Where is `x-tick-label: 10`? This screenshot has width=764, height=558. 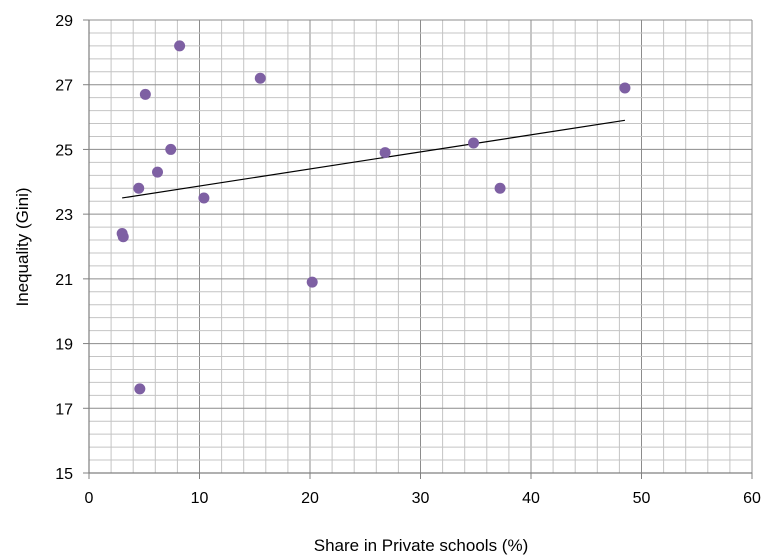 x-tick-label: 10 is located at coordinates (200, 498).